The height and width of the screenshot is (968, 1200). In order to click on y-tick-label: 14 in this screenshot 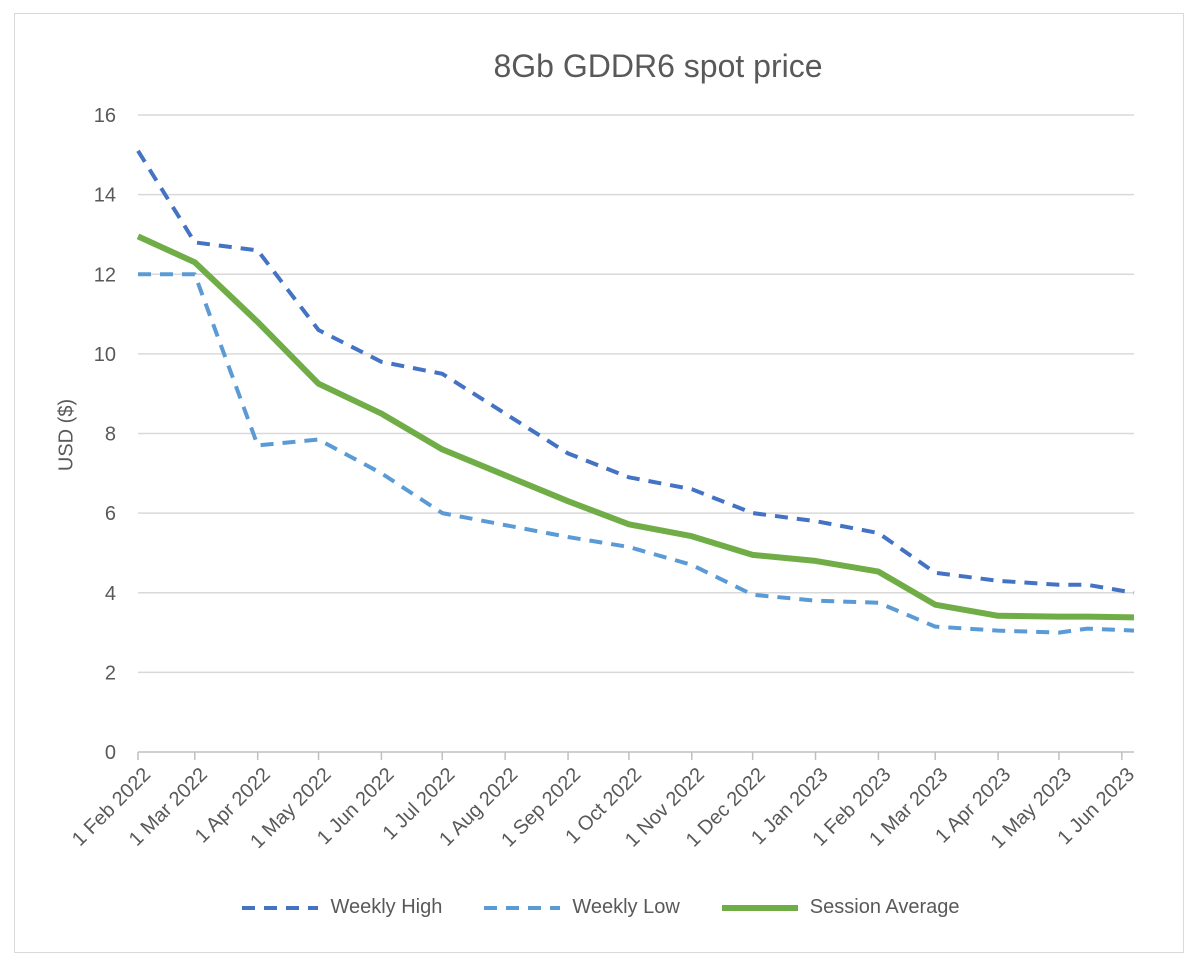, I will do `click(105, 196)`.